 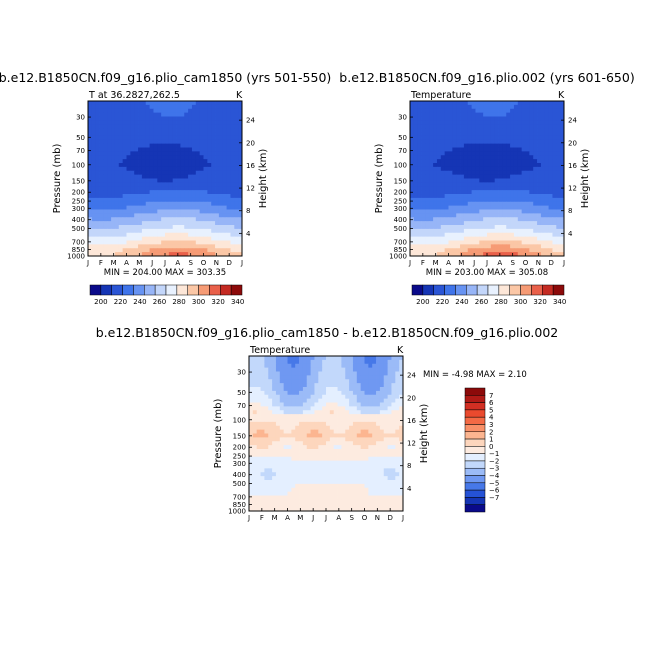 I want to click on y-tick-label: 250, so click(x=400, y=202).